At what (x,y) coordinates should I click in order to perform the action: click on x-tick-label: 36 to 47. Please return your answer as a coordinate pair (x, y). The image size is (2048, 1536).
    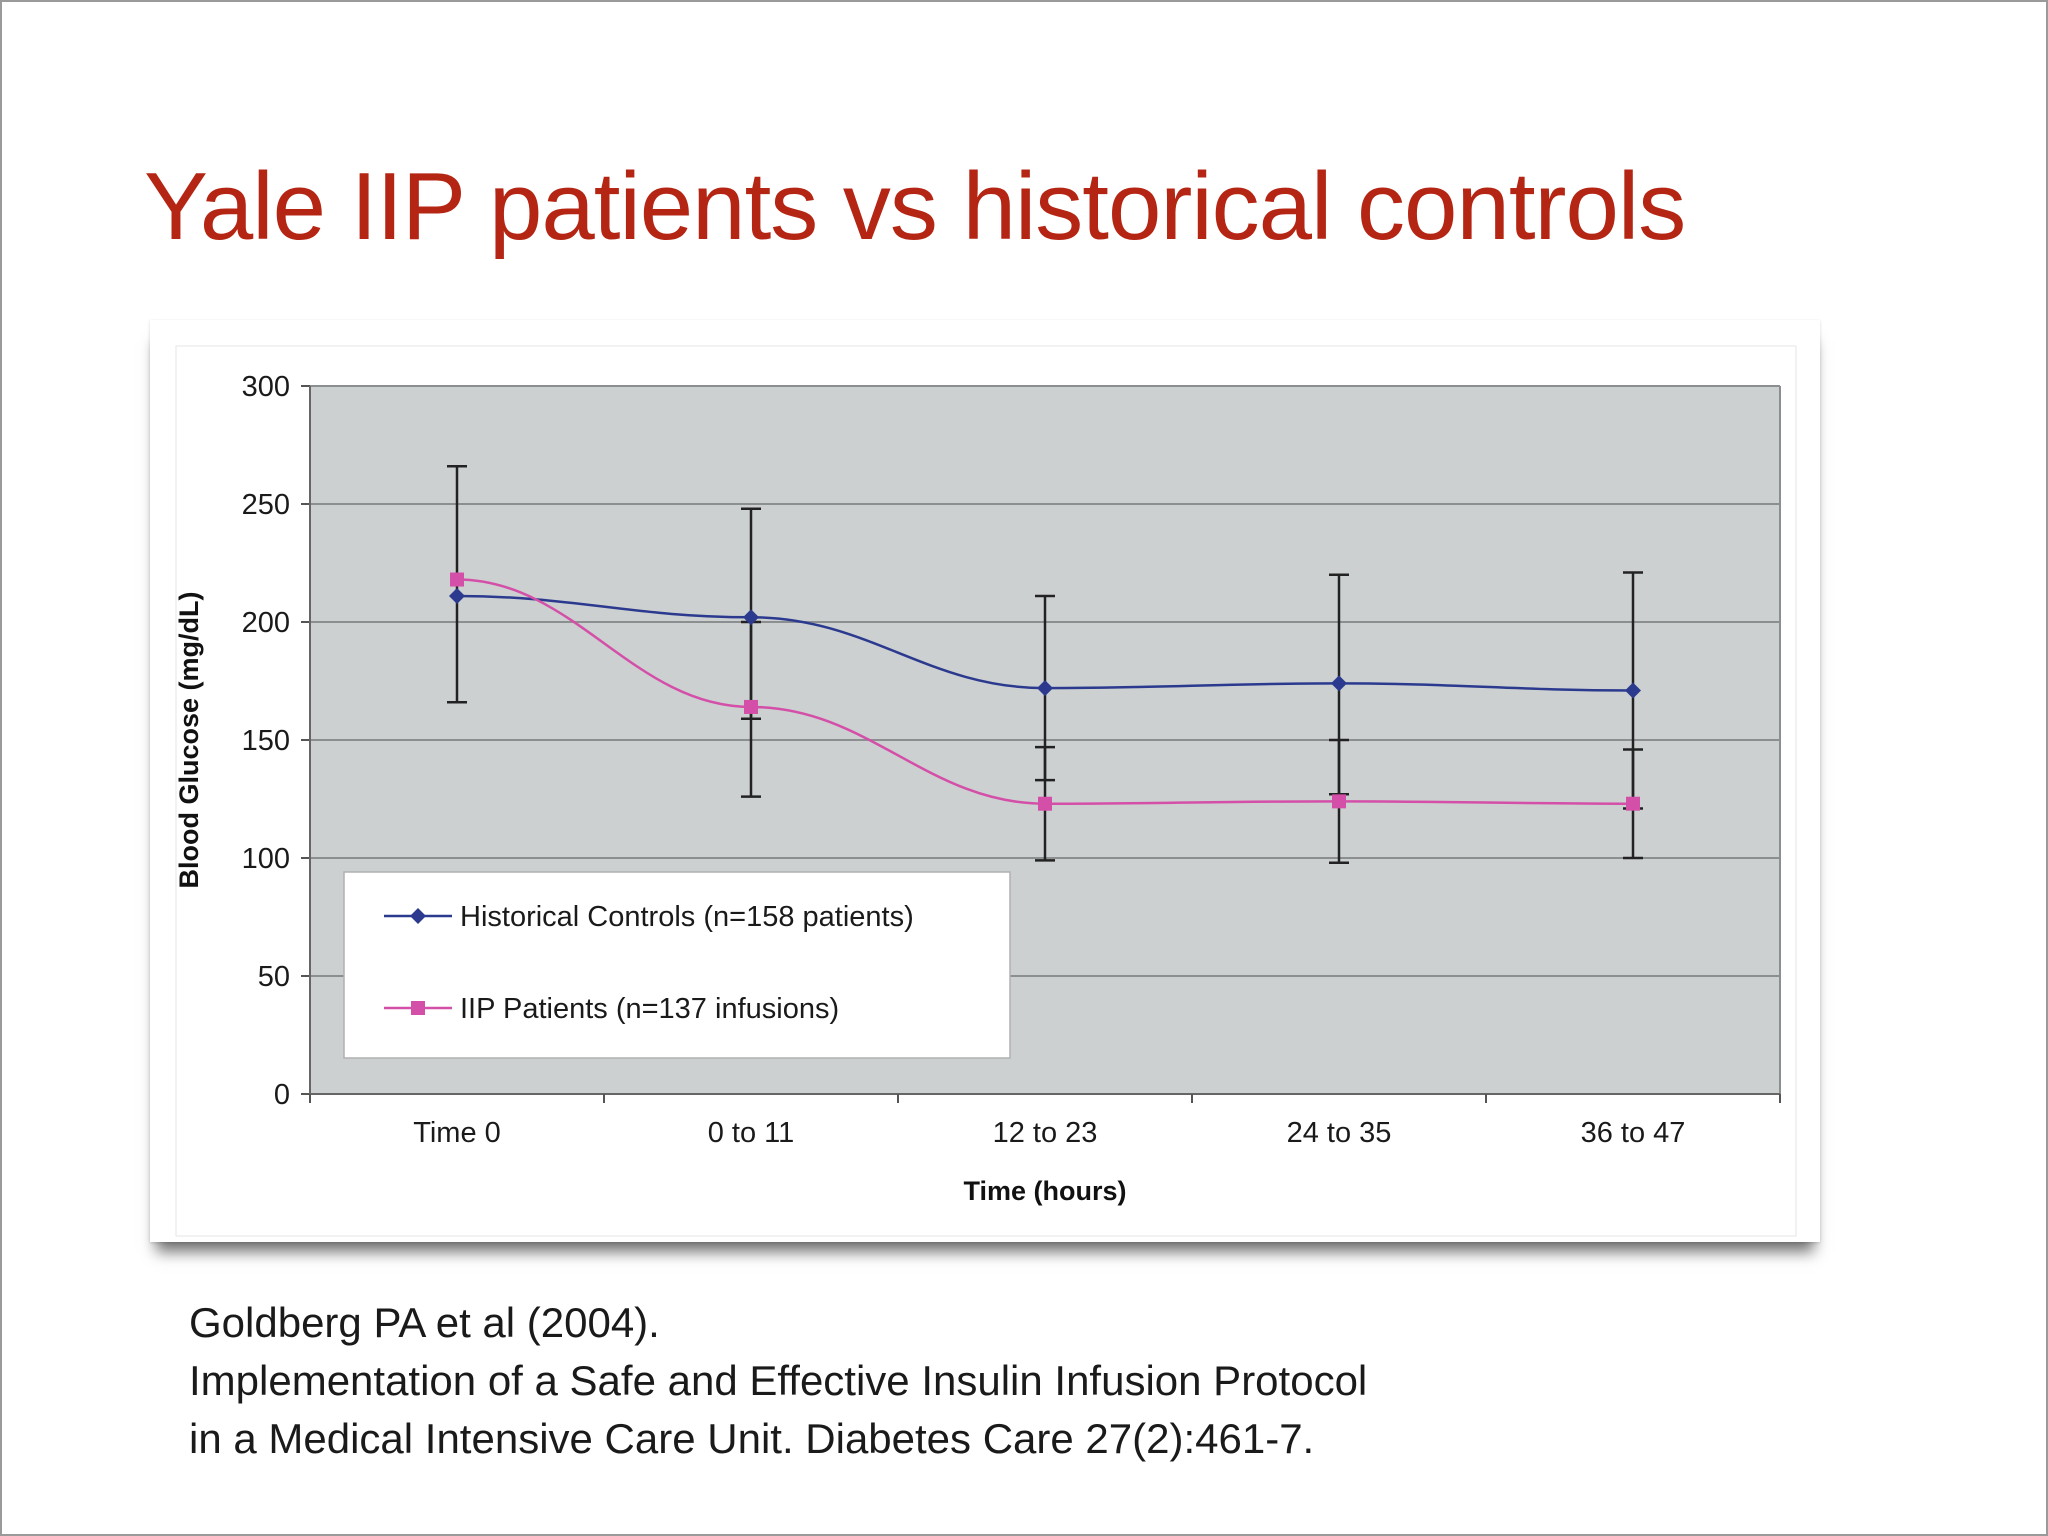
    Looking at the image, I should click on (1633, 1133).